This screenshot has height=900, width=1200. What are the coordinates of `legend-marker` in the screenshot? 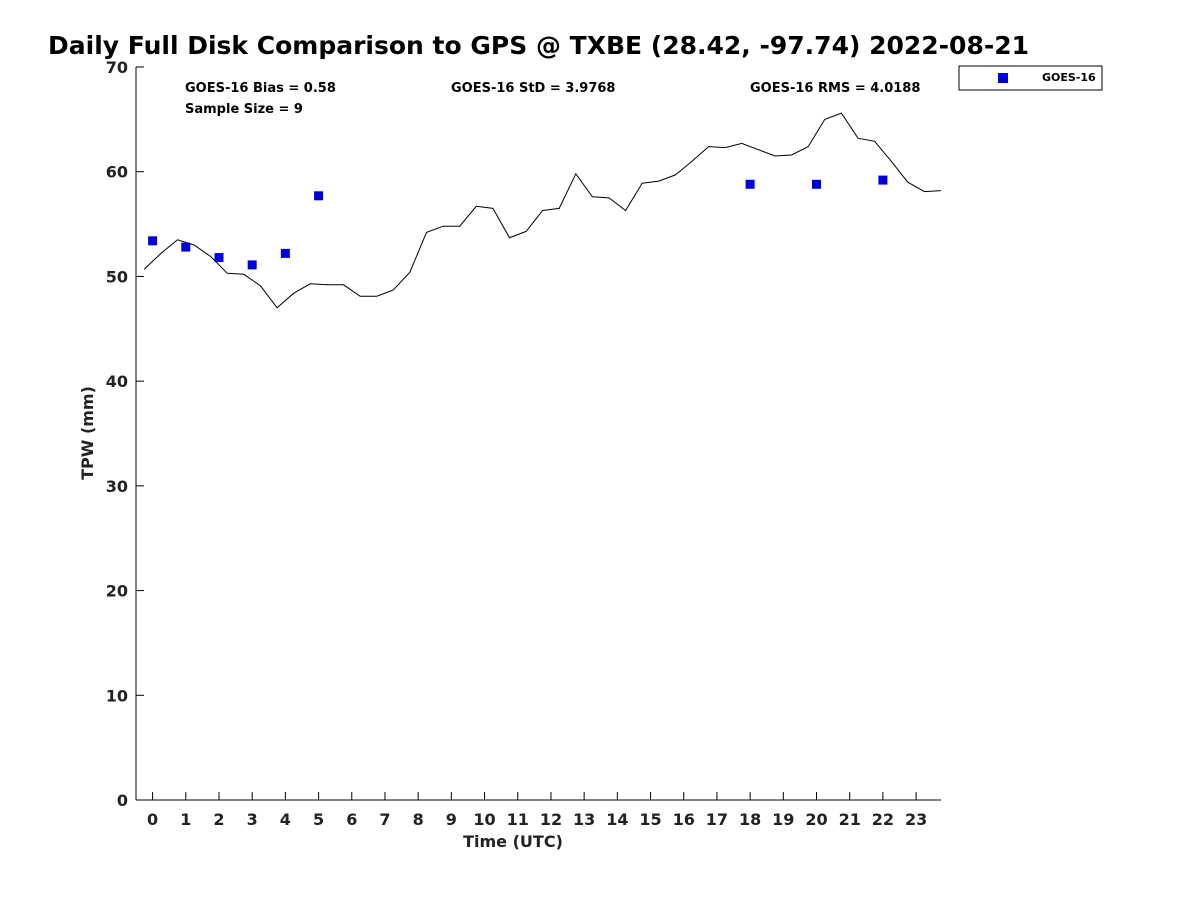 It's located at (1003, 78).